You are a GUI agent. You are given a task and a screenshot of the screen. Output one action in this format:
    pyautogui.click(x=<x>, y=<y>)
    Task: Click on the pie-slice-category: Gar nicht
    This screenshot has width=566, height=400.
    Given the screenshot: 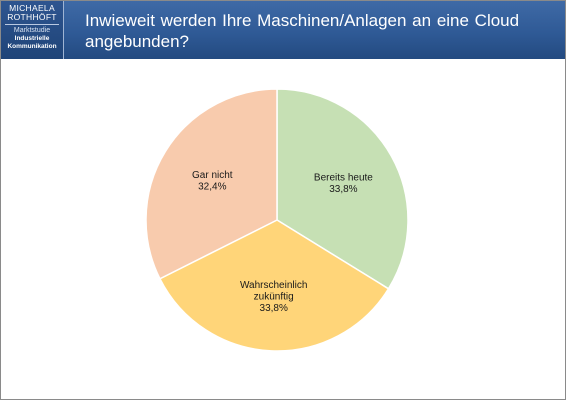 What is the action you would take?
    pyautogui.click(x=212, y=175)
    